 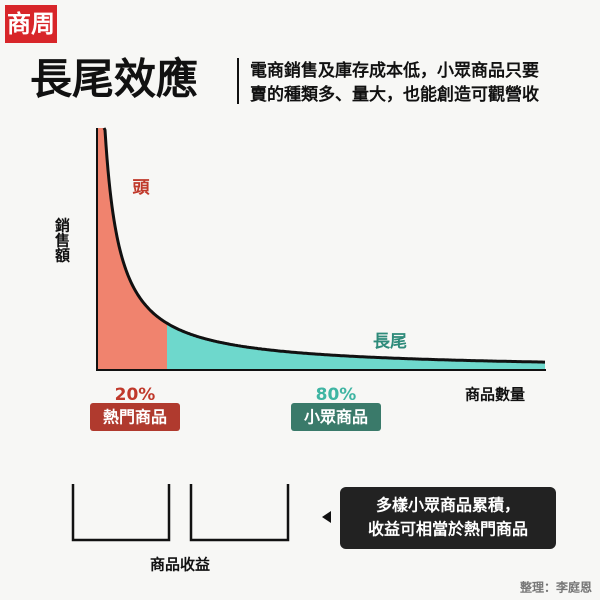 What do you see at coordinates (135, 395) in the screenshot?
I see `segment-percent: 20%` at bounding box center [135, 395].